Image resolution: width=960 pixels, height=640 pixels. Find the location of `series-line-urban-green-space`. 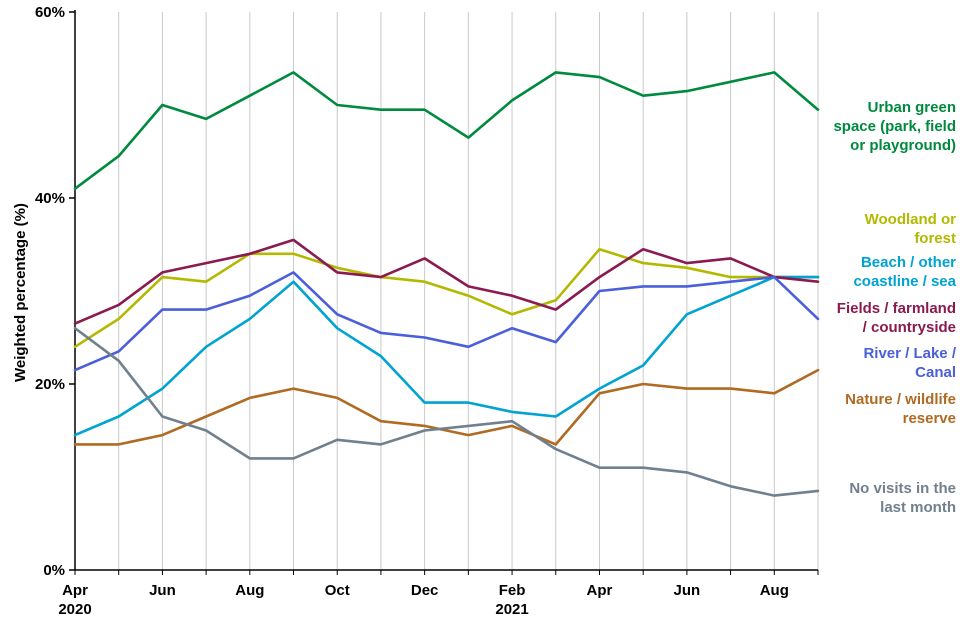

series-line-urban-green-space is located at coordinates (446, 130).